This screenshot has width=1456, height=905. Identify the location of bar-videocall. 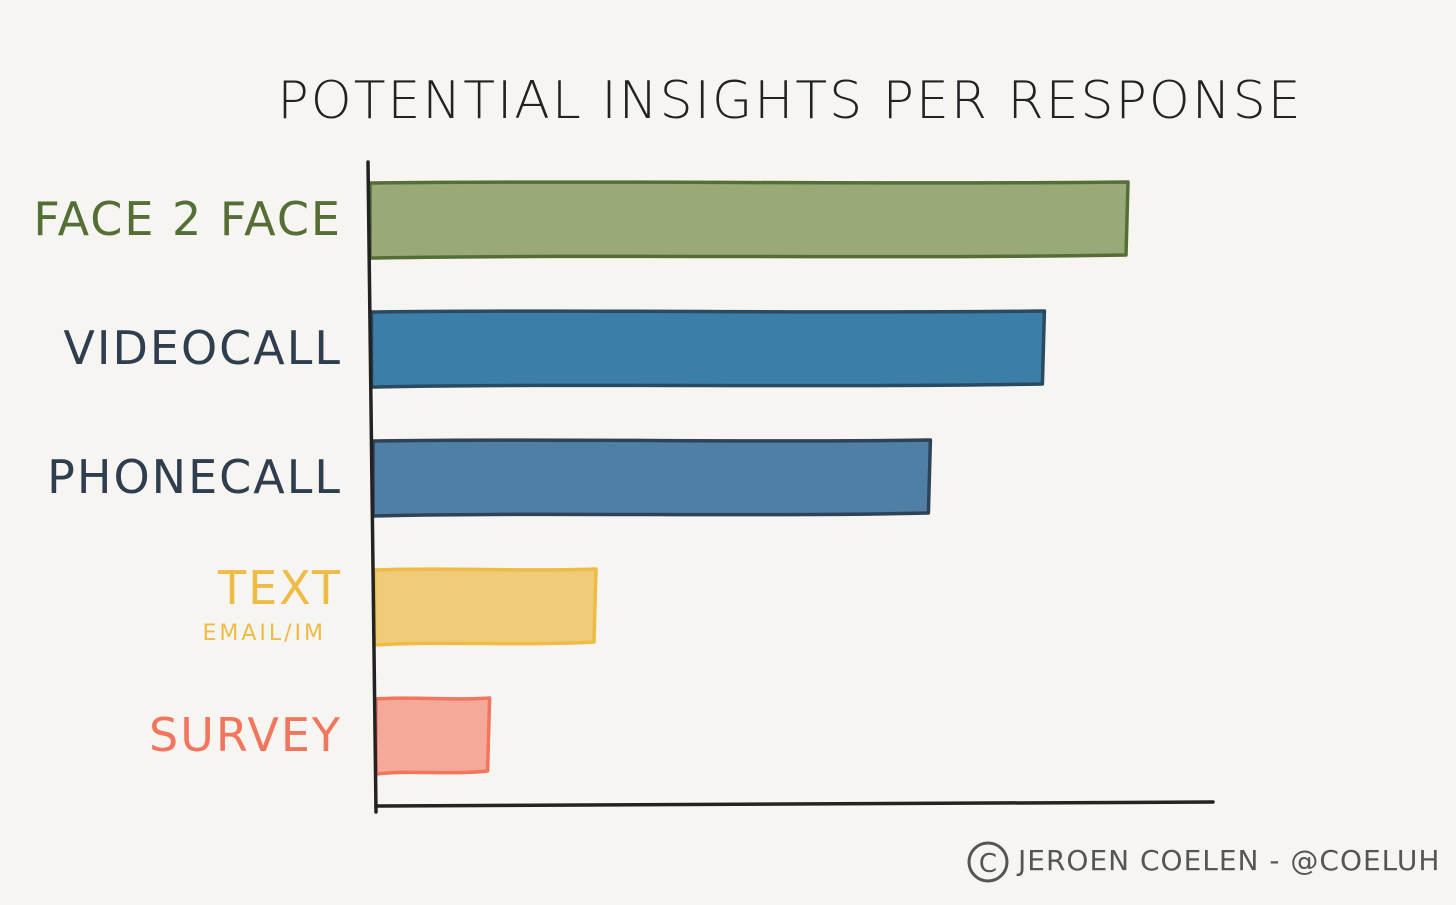
(708, 349).